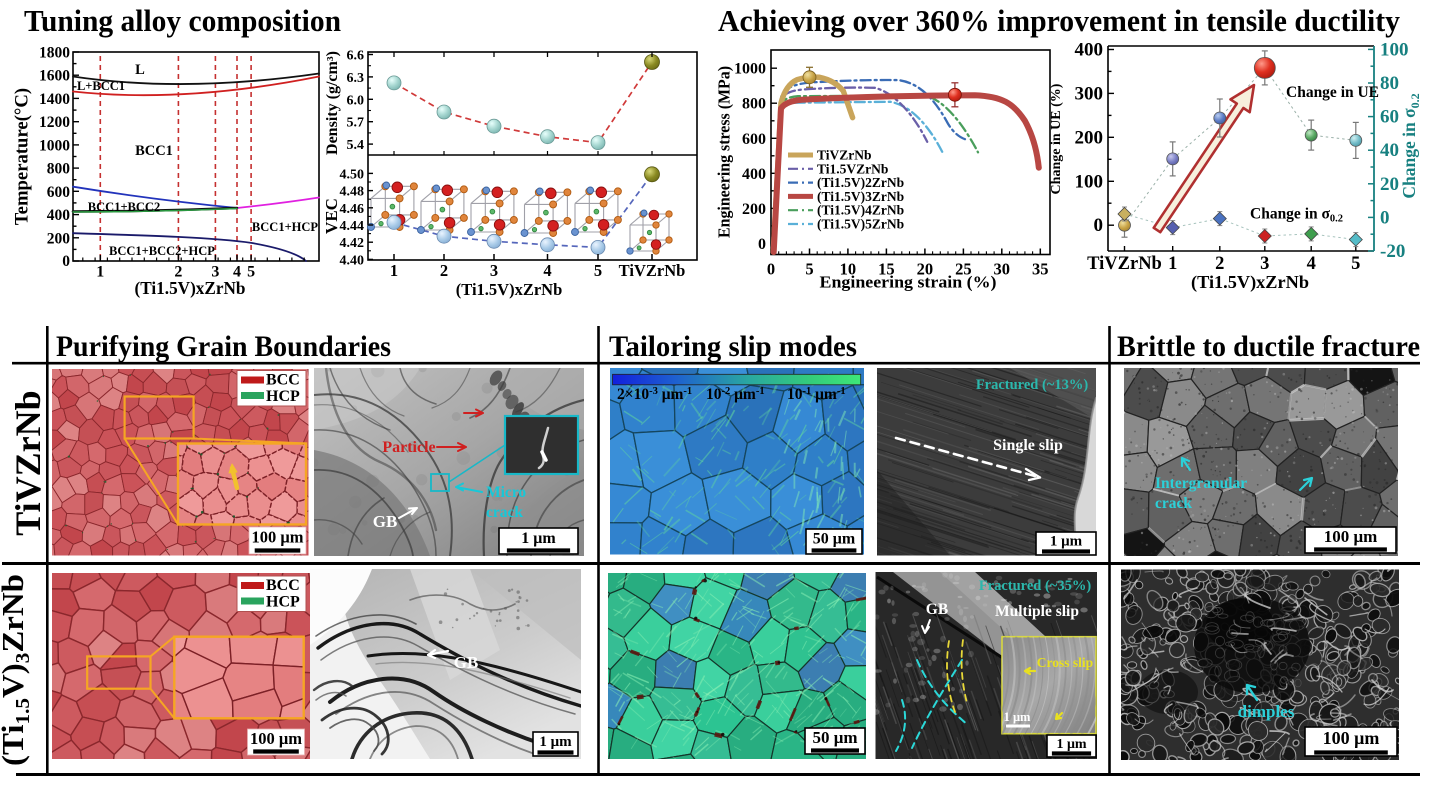 The width and height of the screenshot is (1436, 786). Describe the element at coordinates (356, 78) in the screenshot. I see `svg-text: 6.3` at that location.